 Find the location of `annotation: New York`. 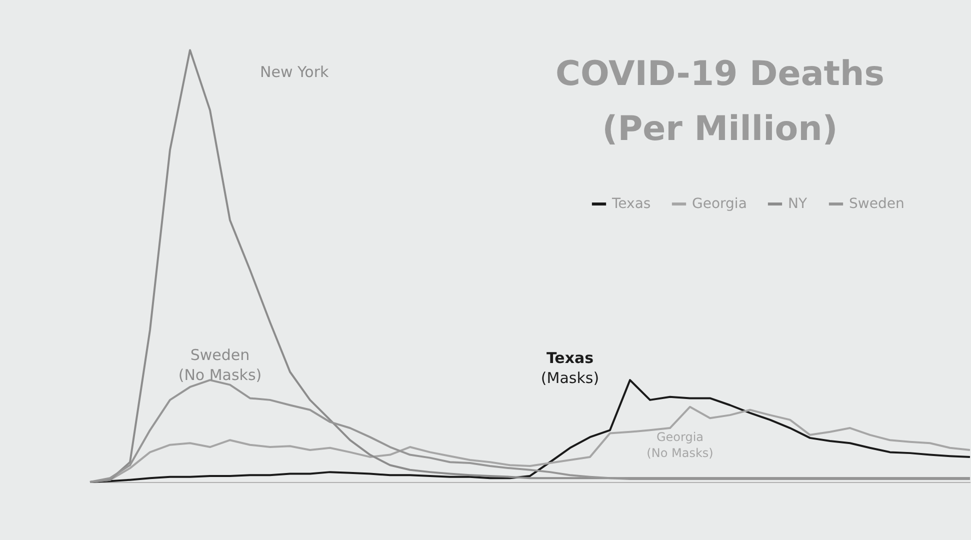

annotation: New York is located at coordinates (294, 72).